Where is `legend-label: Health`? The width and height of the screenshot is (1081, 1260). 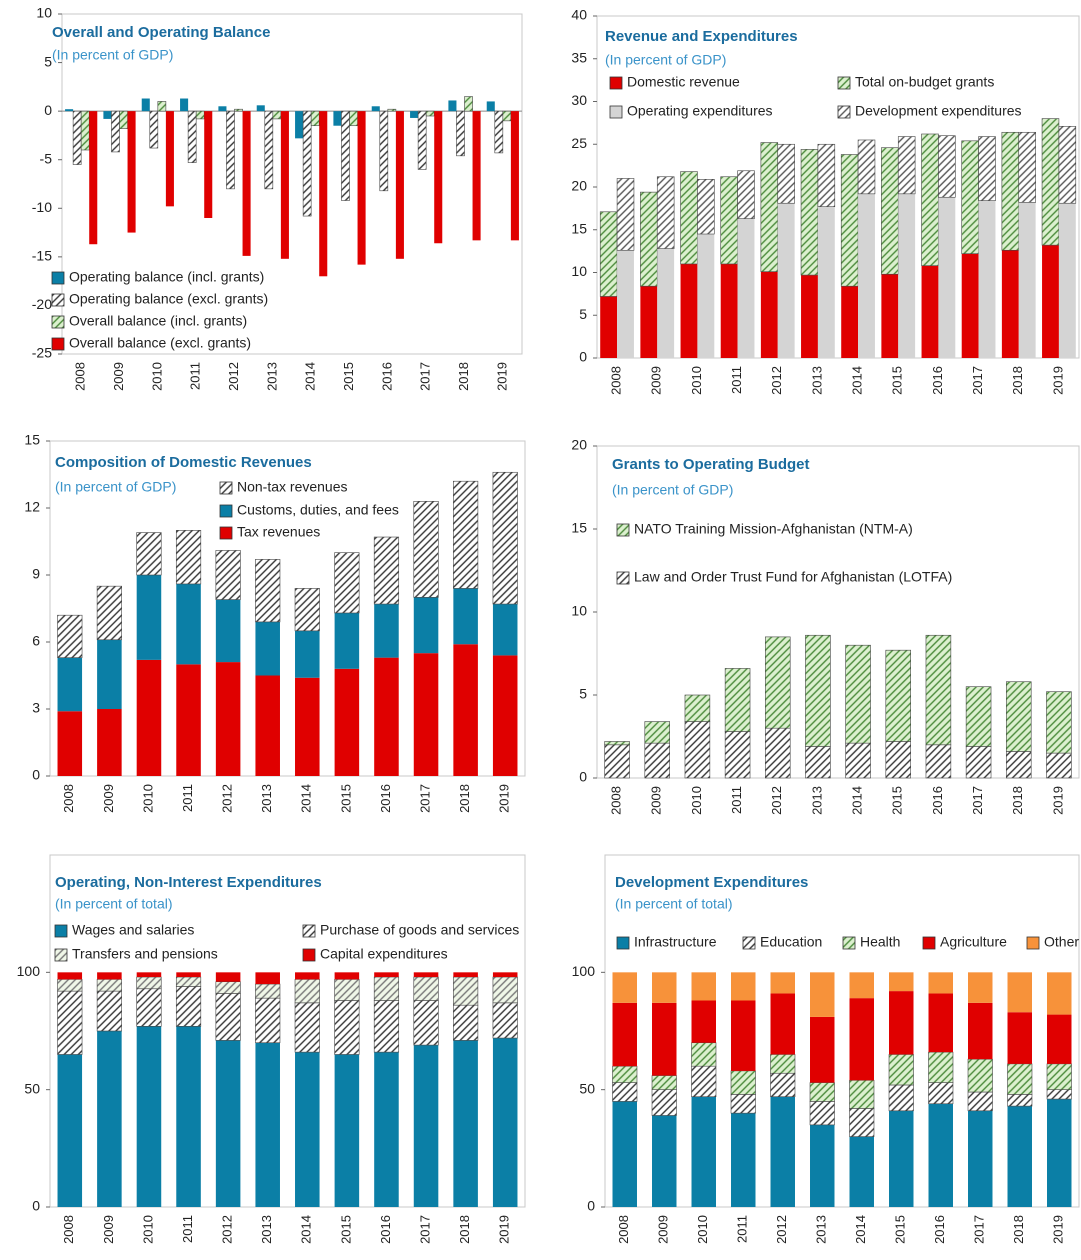
legend-label: Health is located at coordinates (880, 942).